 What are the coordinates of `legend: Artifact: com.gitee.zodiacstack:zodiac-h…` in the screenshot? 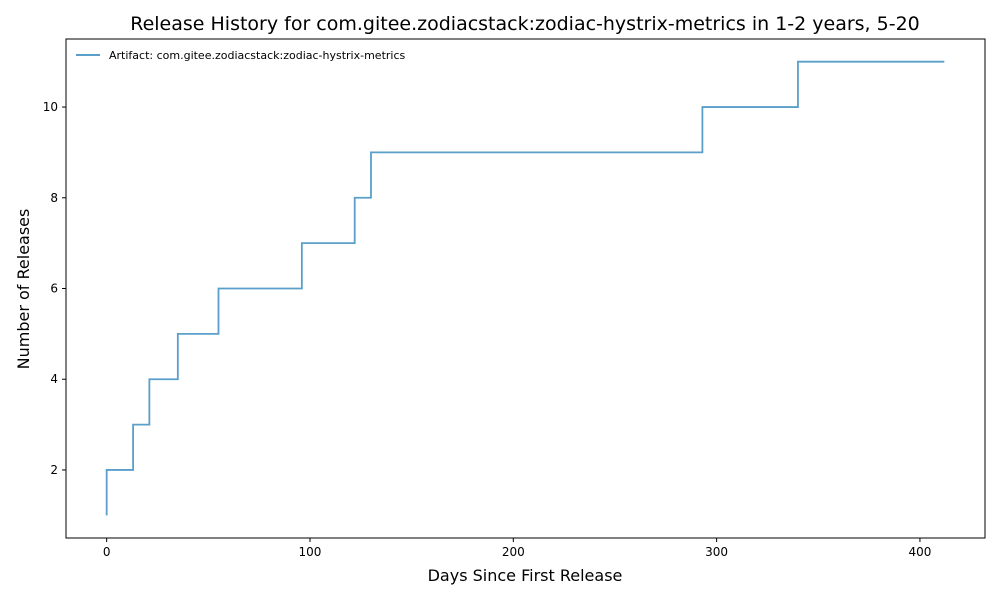 It's located at (241, 55).